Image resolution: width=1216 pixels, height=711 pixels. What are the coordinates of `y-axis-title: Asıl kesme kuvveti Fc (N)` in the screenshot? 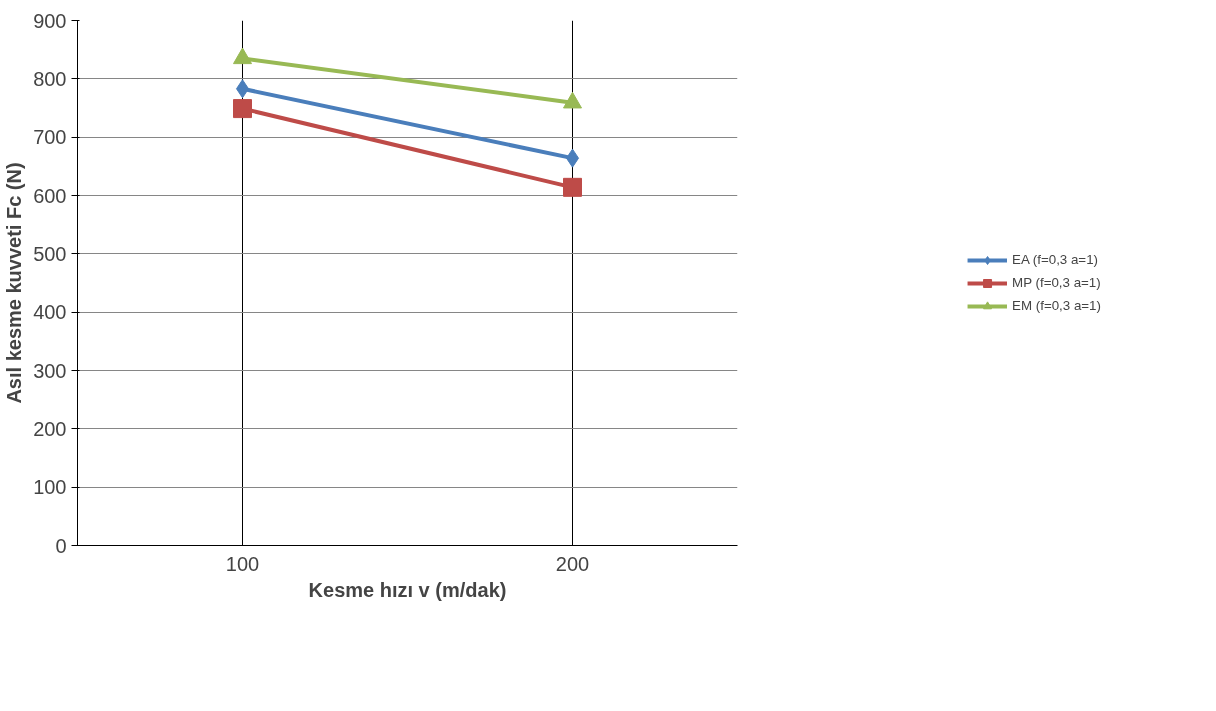 It's located at (14, 283).